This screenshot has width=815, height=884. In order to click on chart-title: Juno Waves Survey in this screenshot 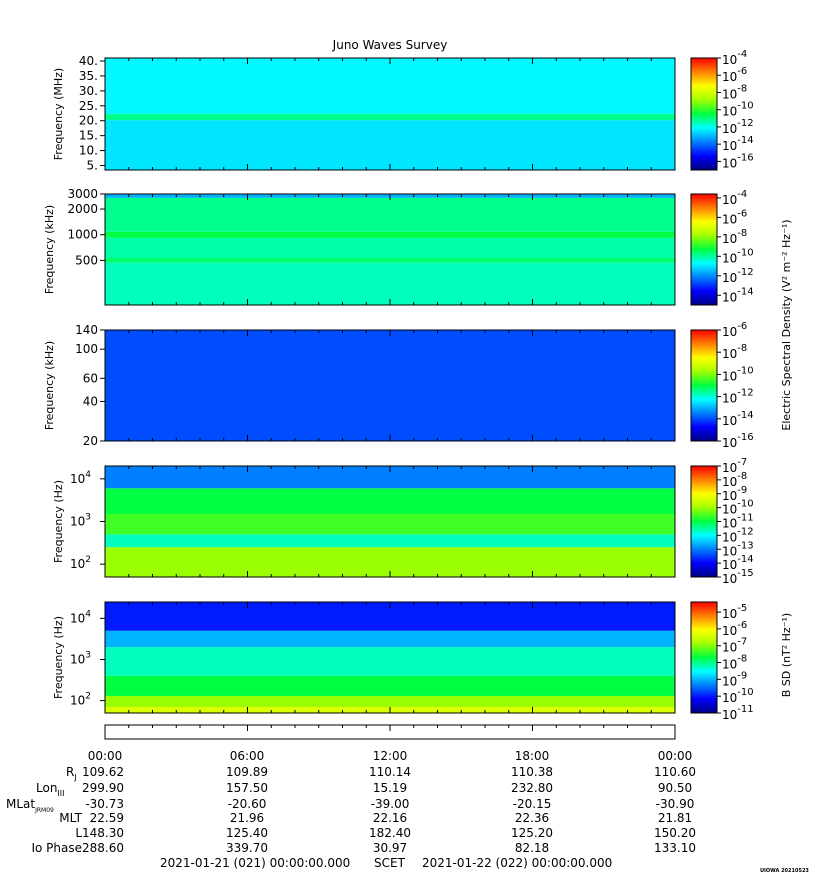, I will do `click(390, 45)`.